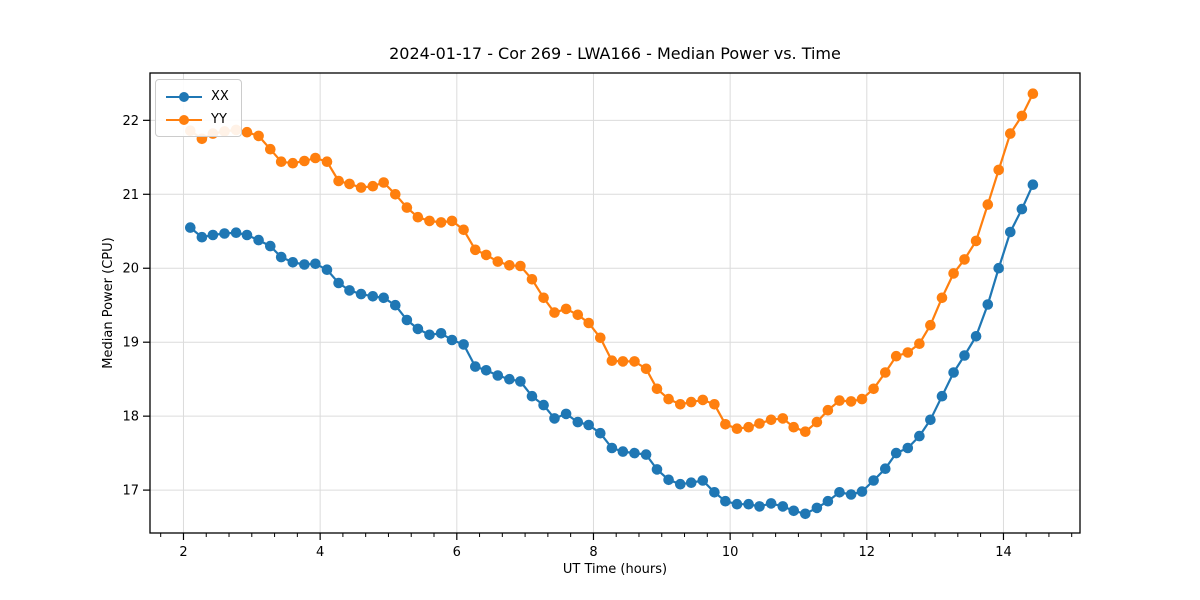 The image size is (1200, 600). What do you see at coordinates (130, 417) in the screenshot?
I see `y-tick-label: 18` at bounding box center [130, 417].